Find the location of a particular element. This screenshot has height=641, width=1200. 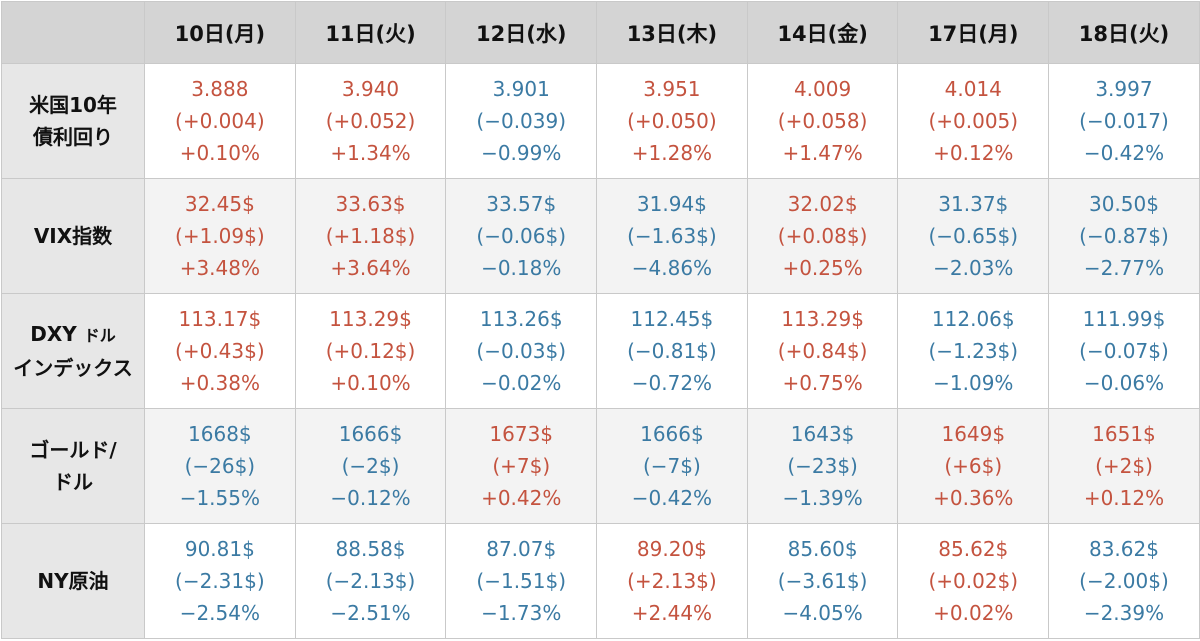

row-label-line: ゴールド/ is located at coordinates (73, 450).